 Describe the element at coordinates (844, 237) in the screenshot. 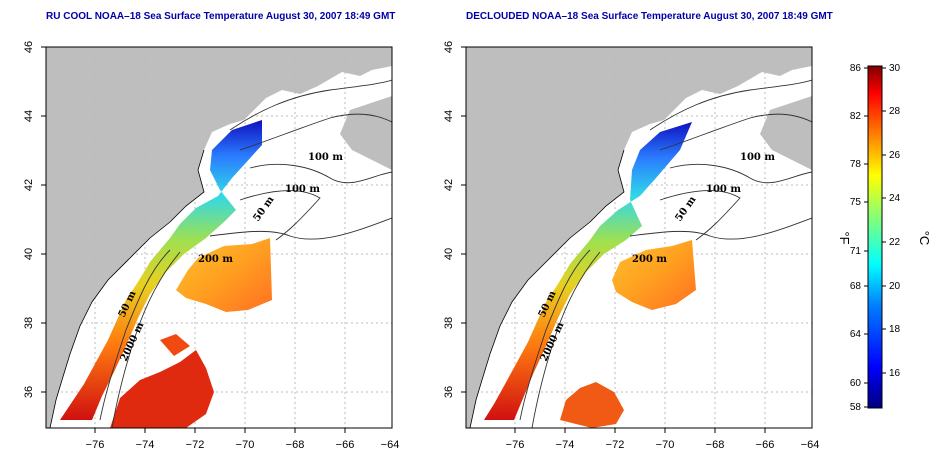

I see `colorbar-fahrenheit-label: °F` at that location.